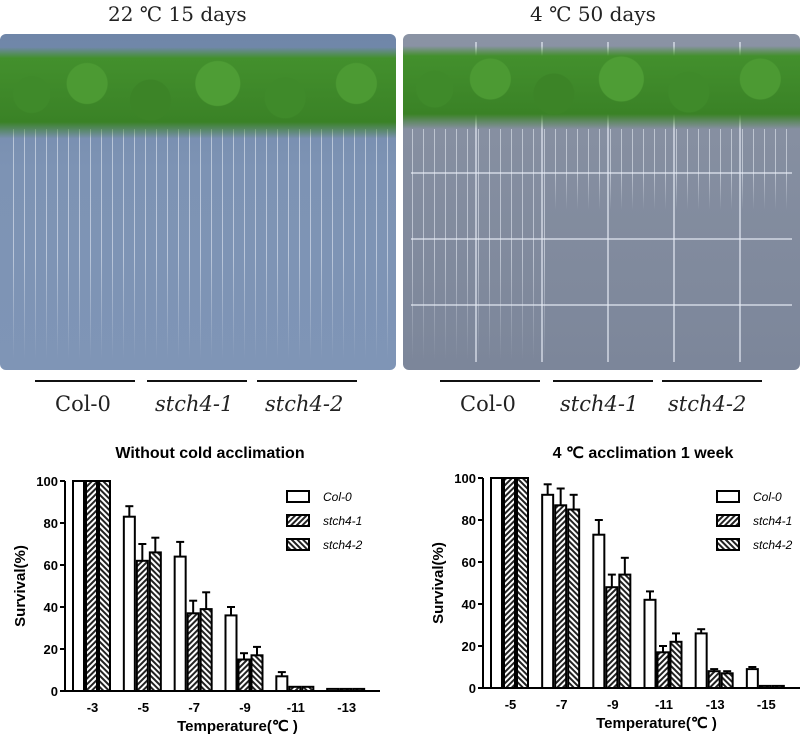 This screenshot has width=800, height=738. What do you see at coordinates (593, 14) in the screenshot?
I see `photo-title-4c: 4 ℃ 50 days` at bounding box center [593, 14].